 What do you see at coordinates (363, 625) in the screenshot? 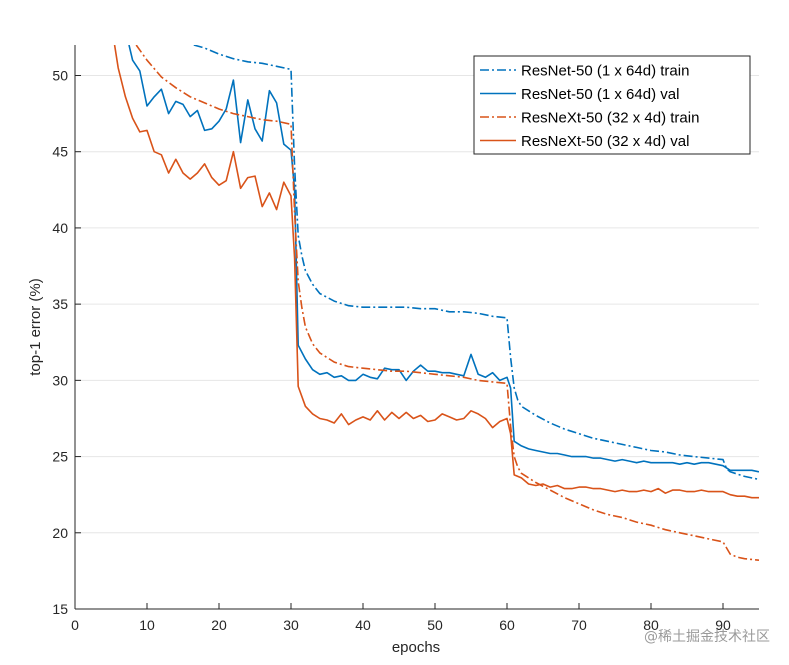
I see `x-tick-label: 40` at bounding box center [363, 625].